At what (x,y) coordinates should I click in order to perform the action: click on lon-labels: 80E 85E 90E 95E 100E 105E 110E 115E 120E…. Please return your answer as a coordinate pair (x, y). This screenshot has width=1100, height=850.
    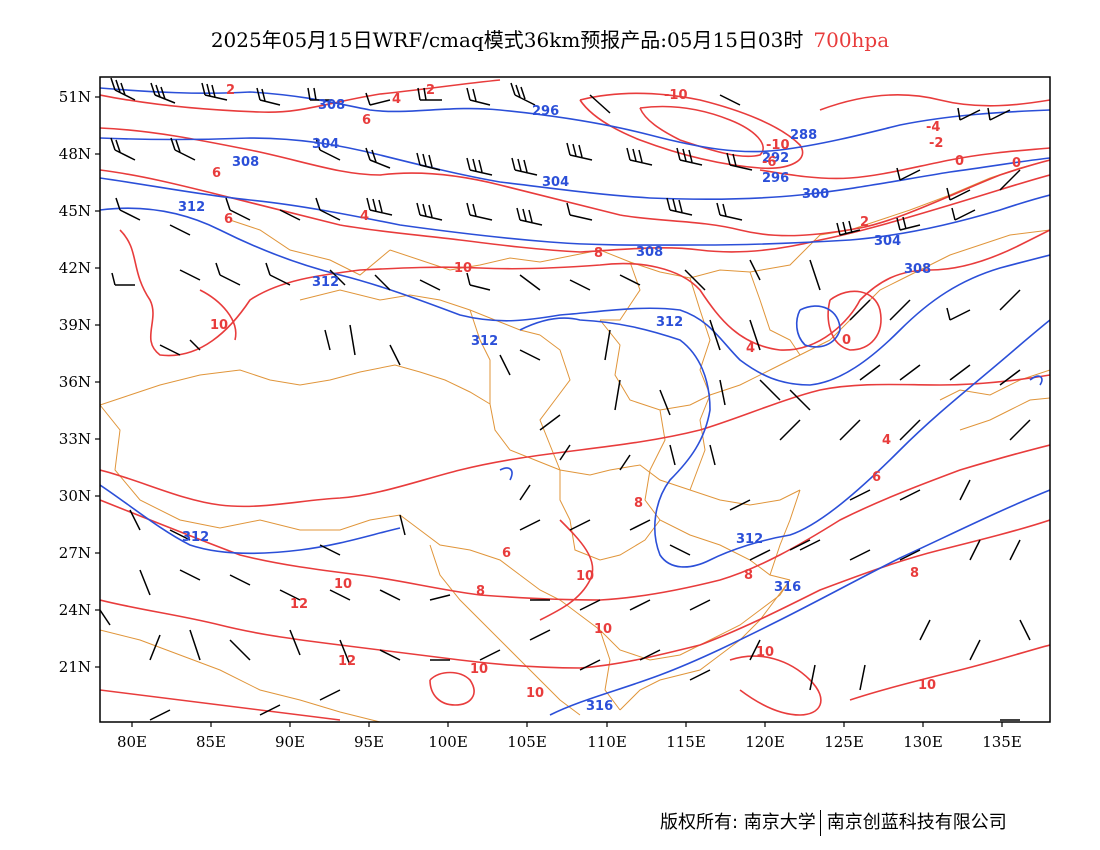
    Looking at the image, I should click on (569, 742).